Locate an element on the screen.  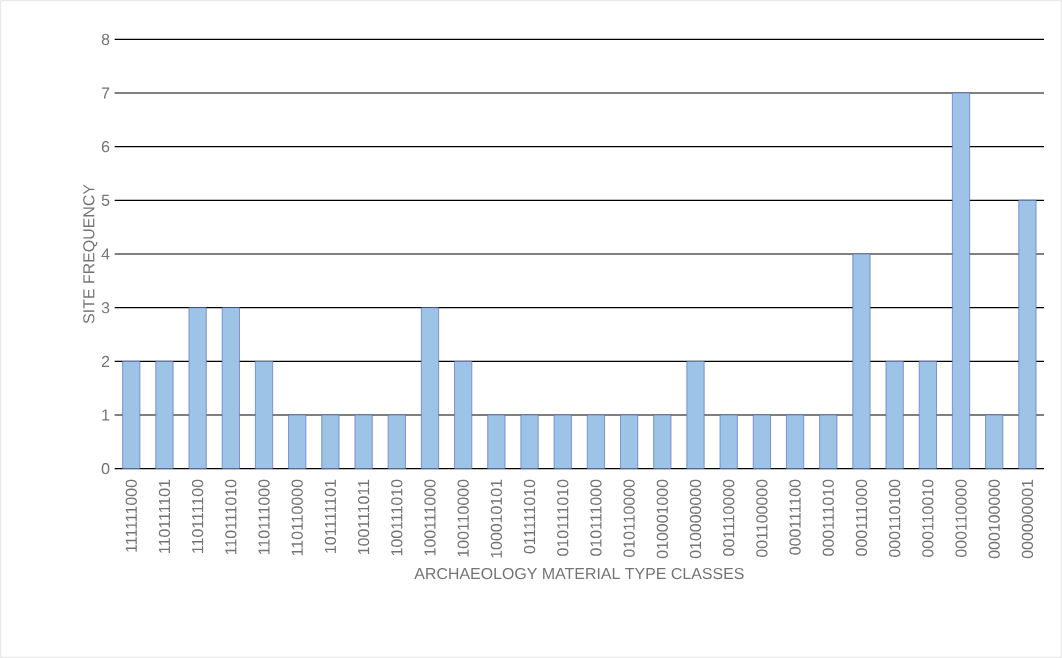
x-tick-label: 000111010 is located at coordinates (828, 517).